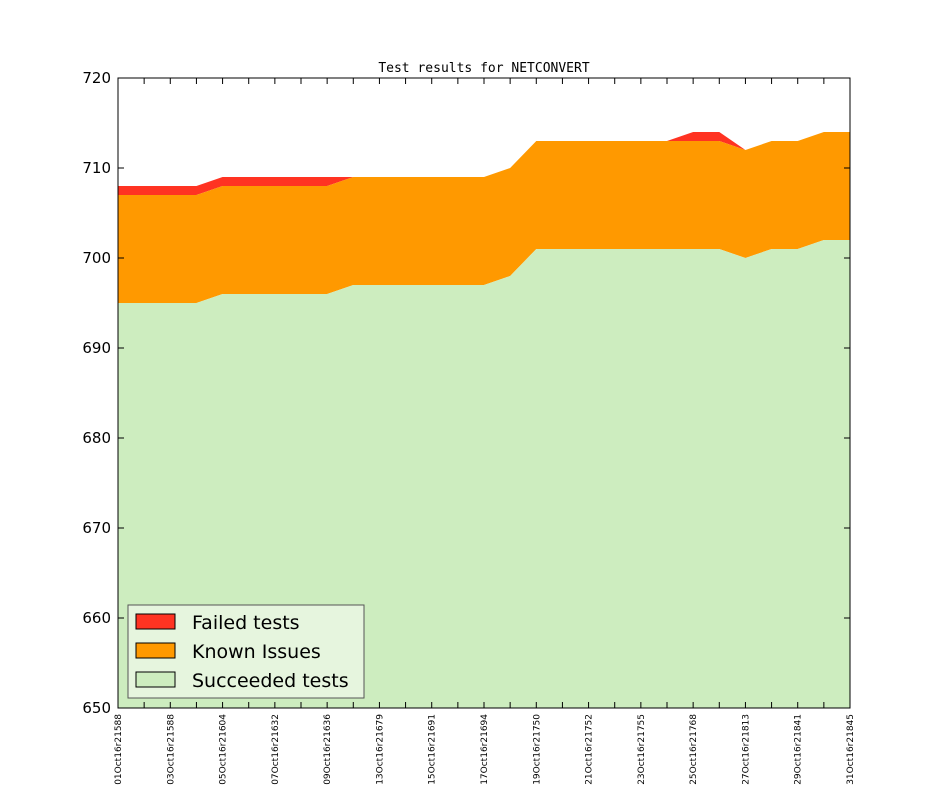  I want to click on x-tick-label: 13Oct16r21679, so click(380, 749).